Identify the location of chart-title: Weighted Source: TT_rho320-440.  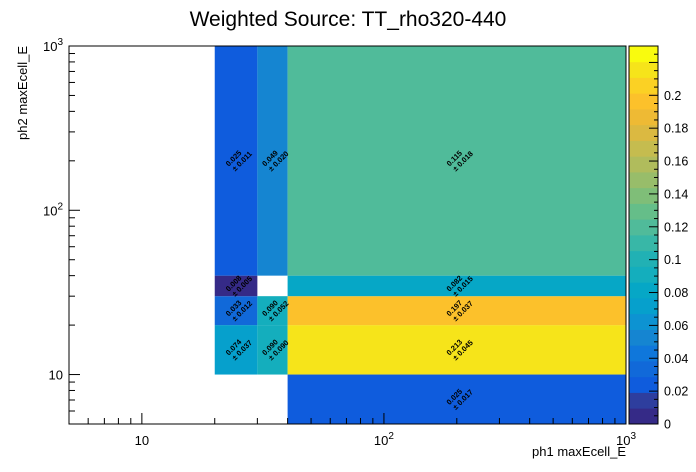
(348, 19).